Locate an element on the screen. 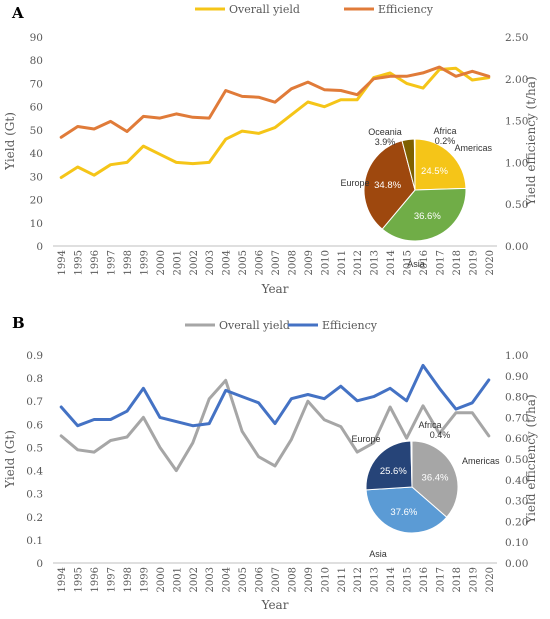 This screenshot has height=619, width=550. y-tick-label: 0.7 is located at coordinates (34, 402).